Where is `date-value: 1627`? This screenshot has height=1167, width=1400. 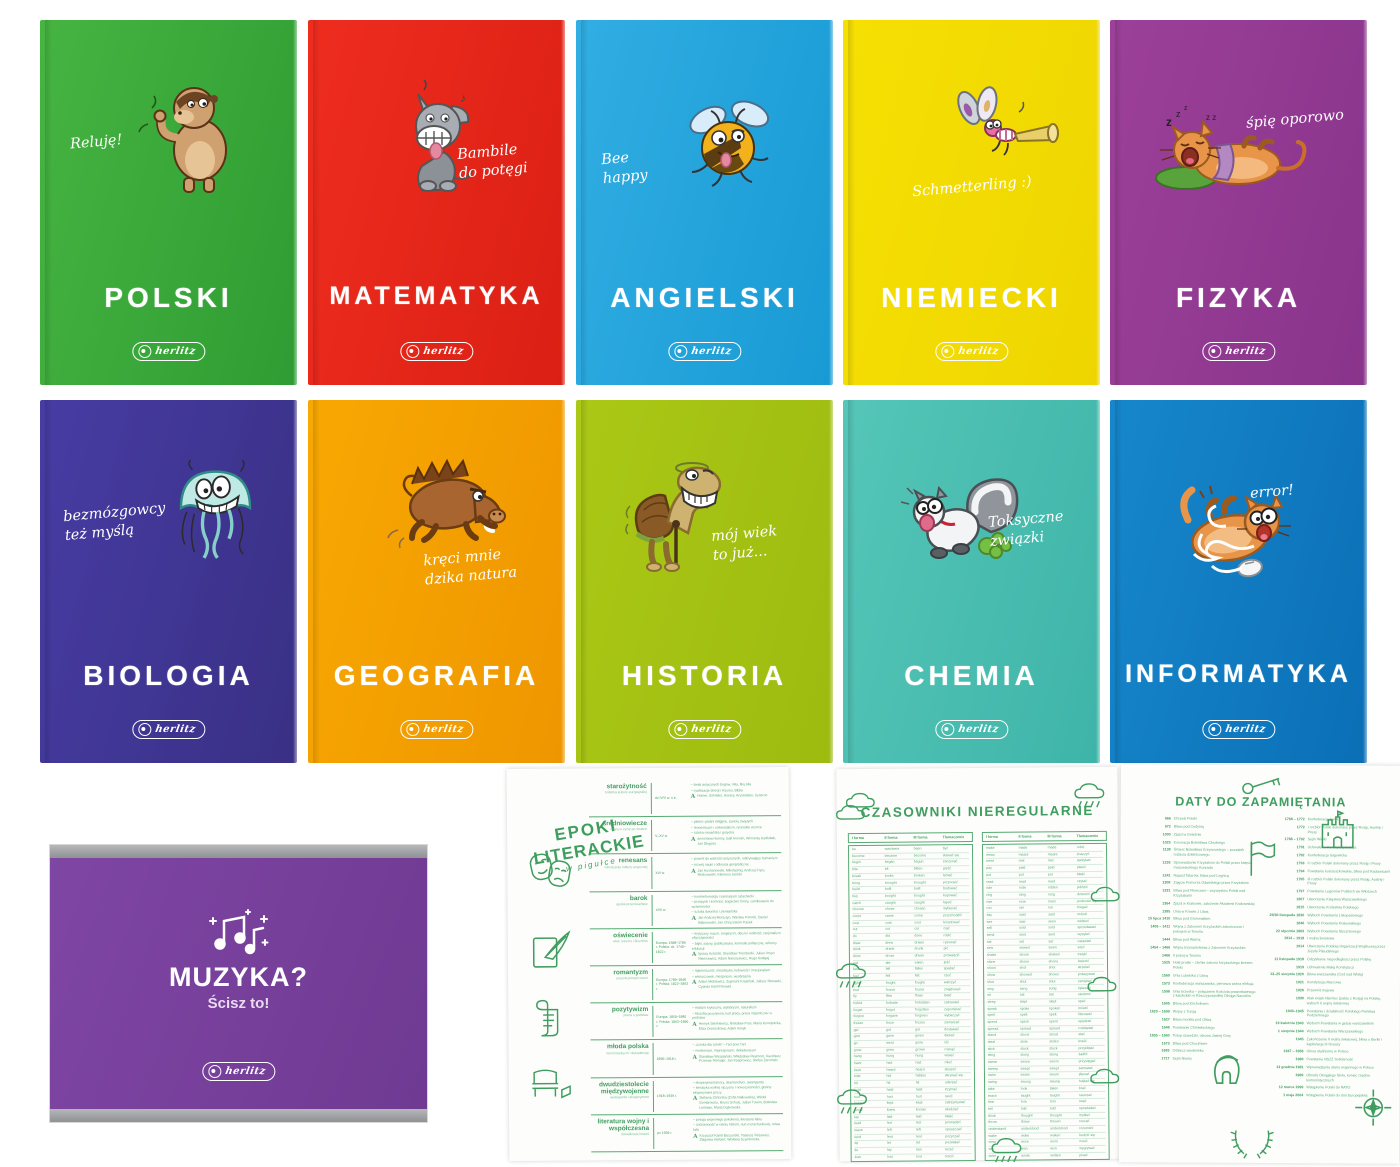
date-value: 1627 is located at coordinates (1165, 1019).